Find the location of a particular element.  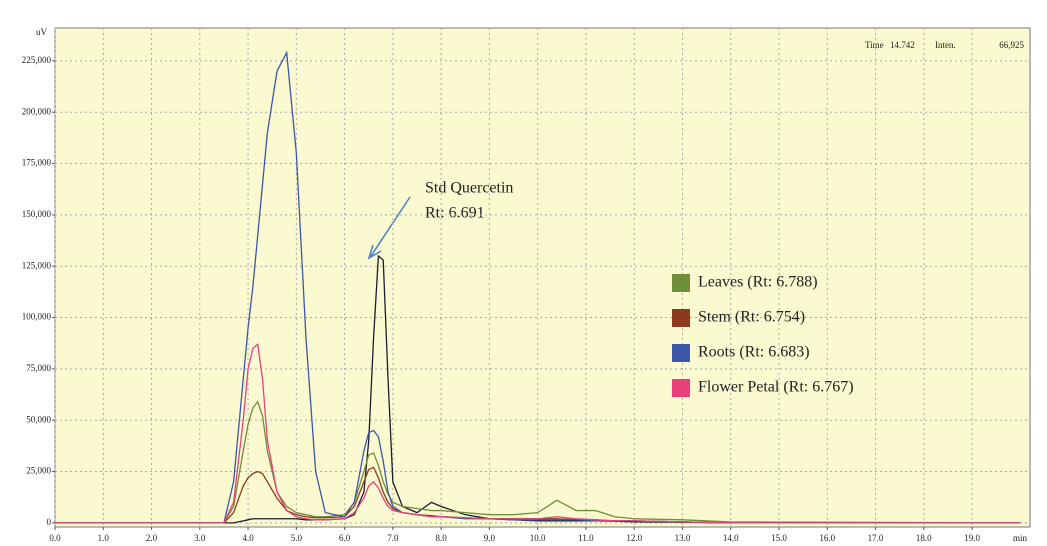

y-tick-label: 0 is located at coordinates (49, 522).